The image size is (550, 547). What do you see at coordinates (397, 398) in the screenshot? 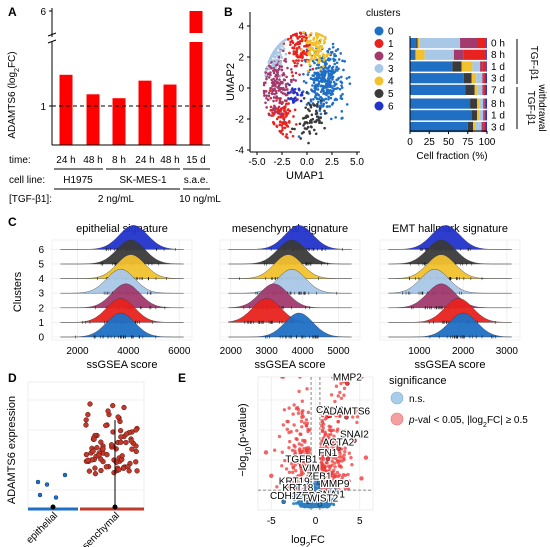
I see `legend-ns-marker` at bounding box center [397, 398].